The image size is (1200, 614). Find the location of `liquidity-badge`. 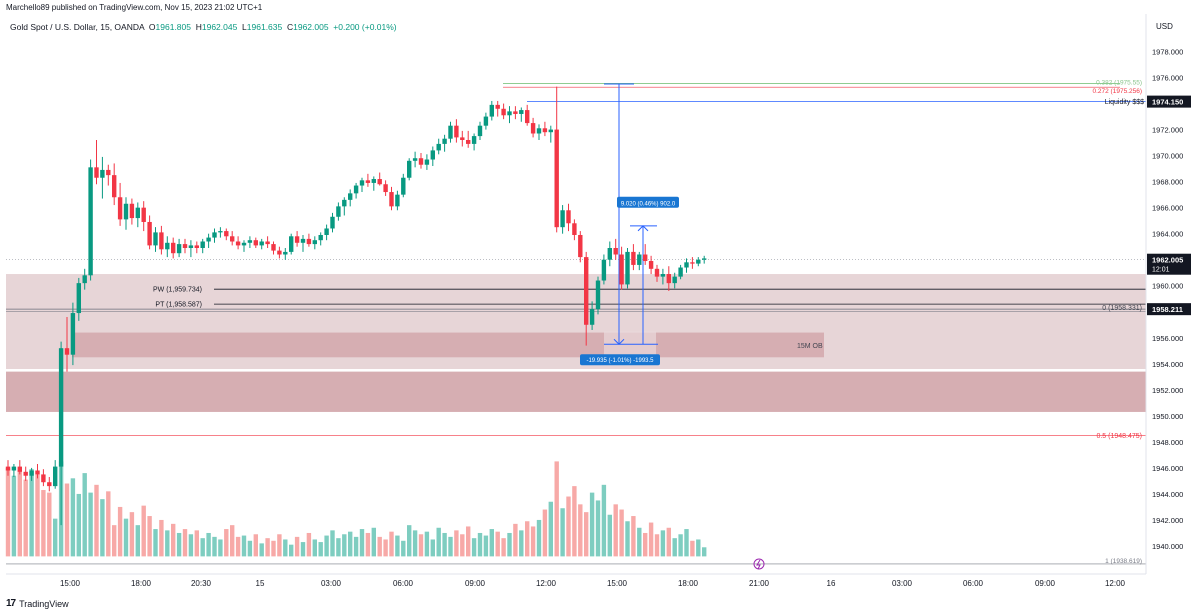

liquidity-badge is located at coordinates (1169, 101).